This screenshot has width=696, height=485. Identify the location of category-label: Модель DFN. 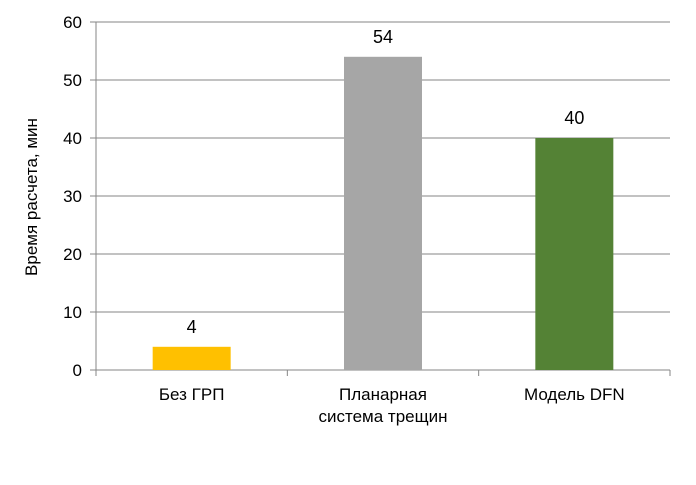
(574, 394).